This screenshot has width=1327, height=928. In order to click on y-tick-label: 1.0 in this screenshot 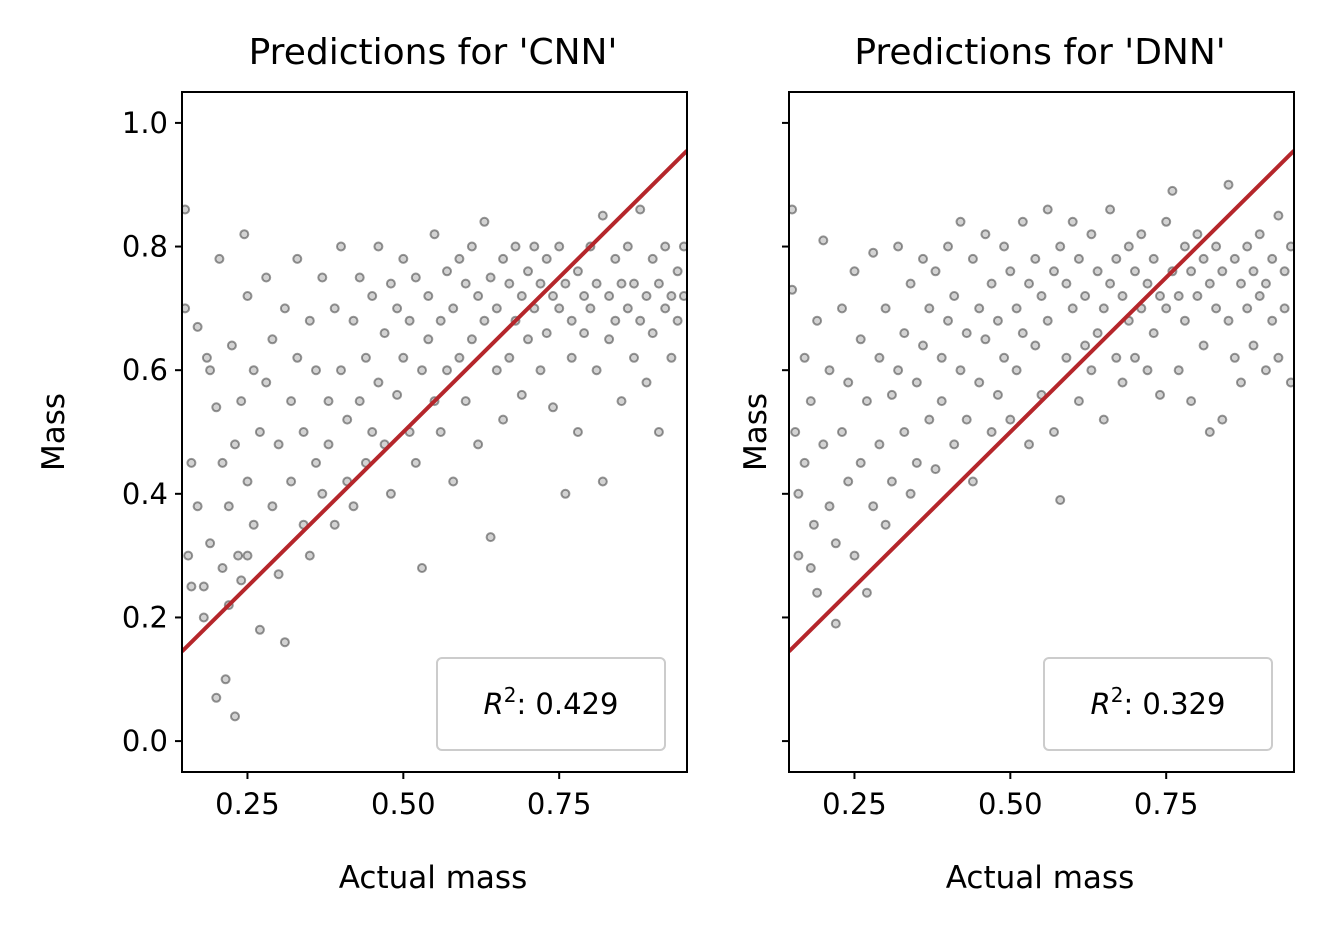, I will do `click(145, 123)`.